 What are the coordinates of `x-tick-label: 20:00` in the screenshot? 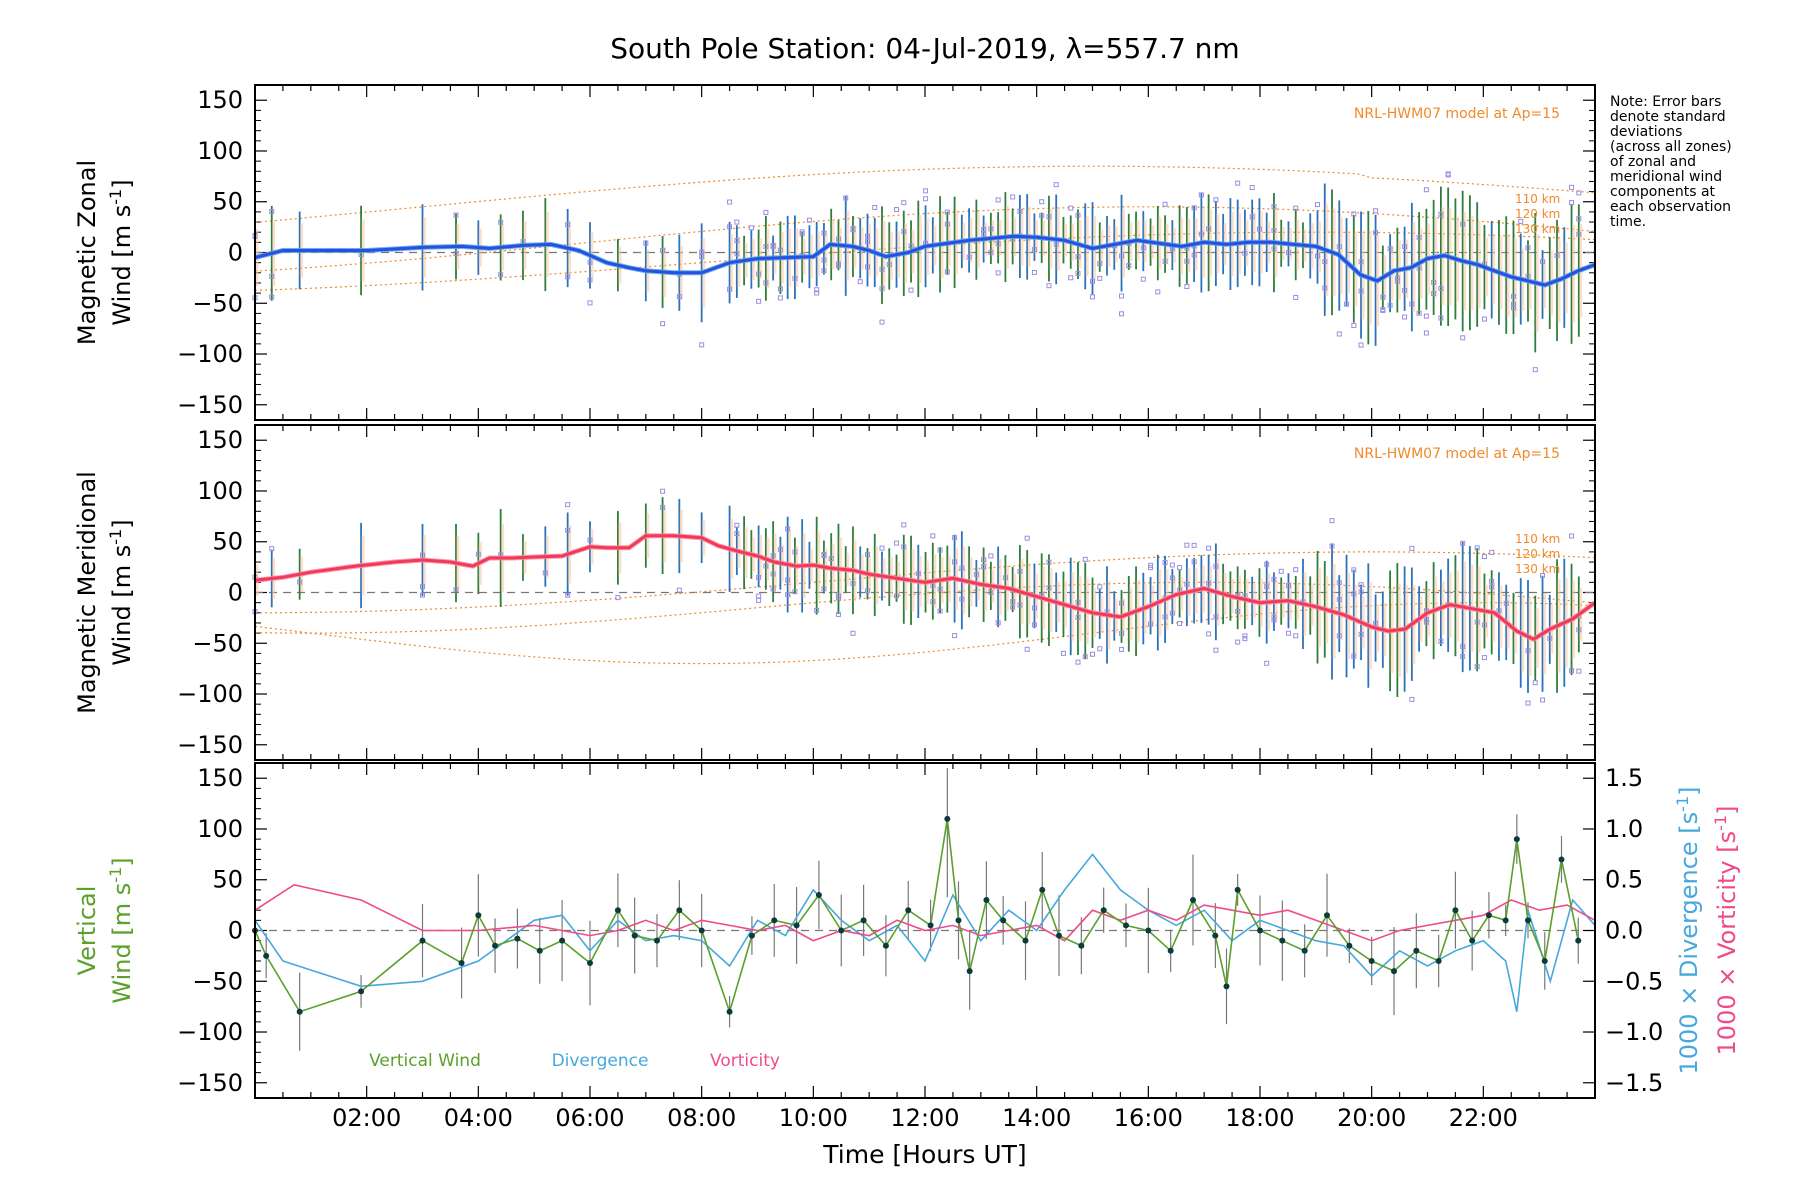 It's located at (1371, 1118).